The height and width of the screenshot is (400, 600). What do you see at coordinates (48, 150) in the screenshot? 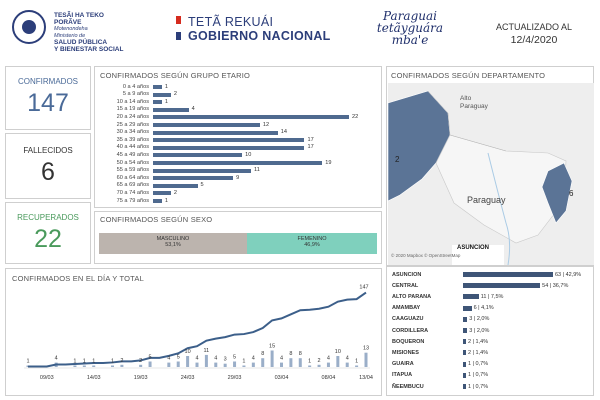
I see `deaths-label: FALLECIDOS` at bounding box center [48, 150].